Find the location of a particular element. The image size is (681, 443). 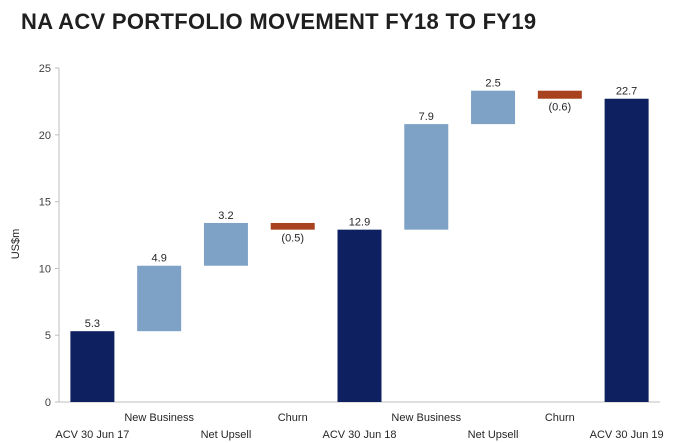

category-label: ACV 30 Jun 17 is located at coordinates (92, 435).